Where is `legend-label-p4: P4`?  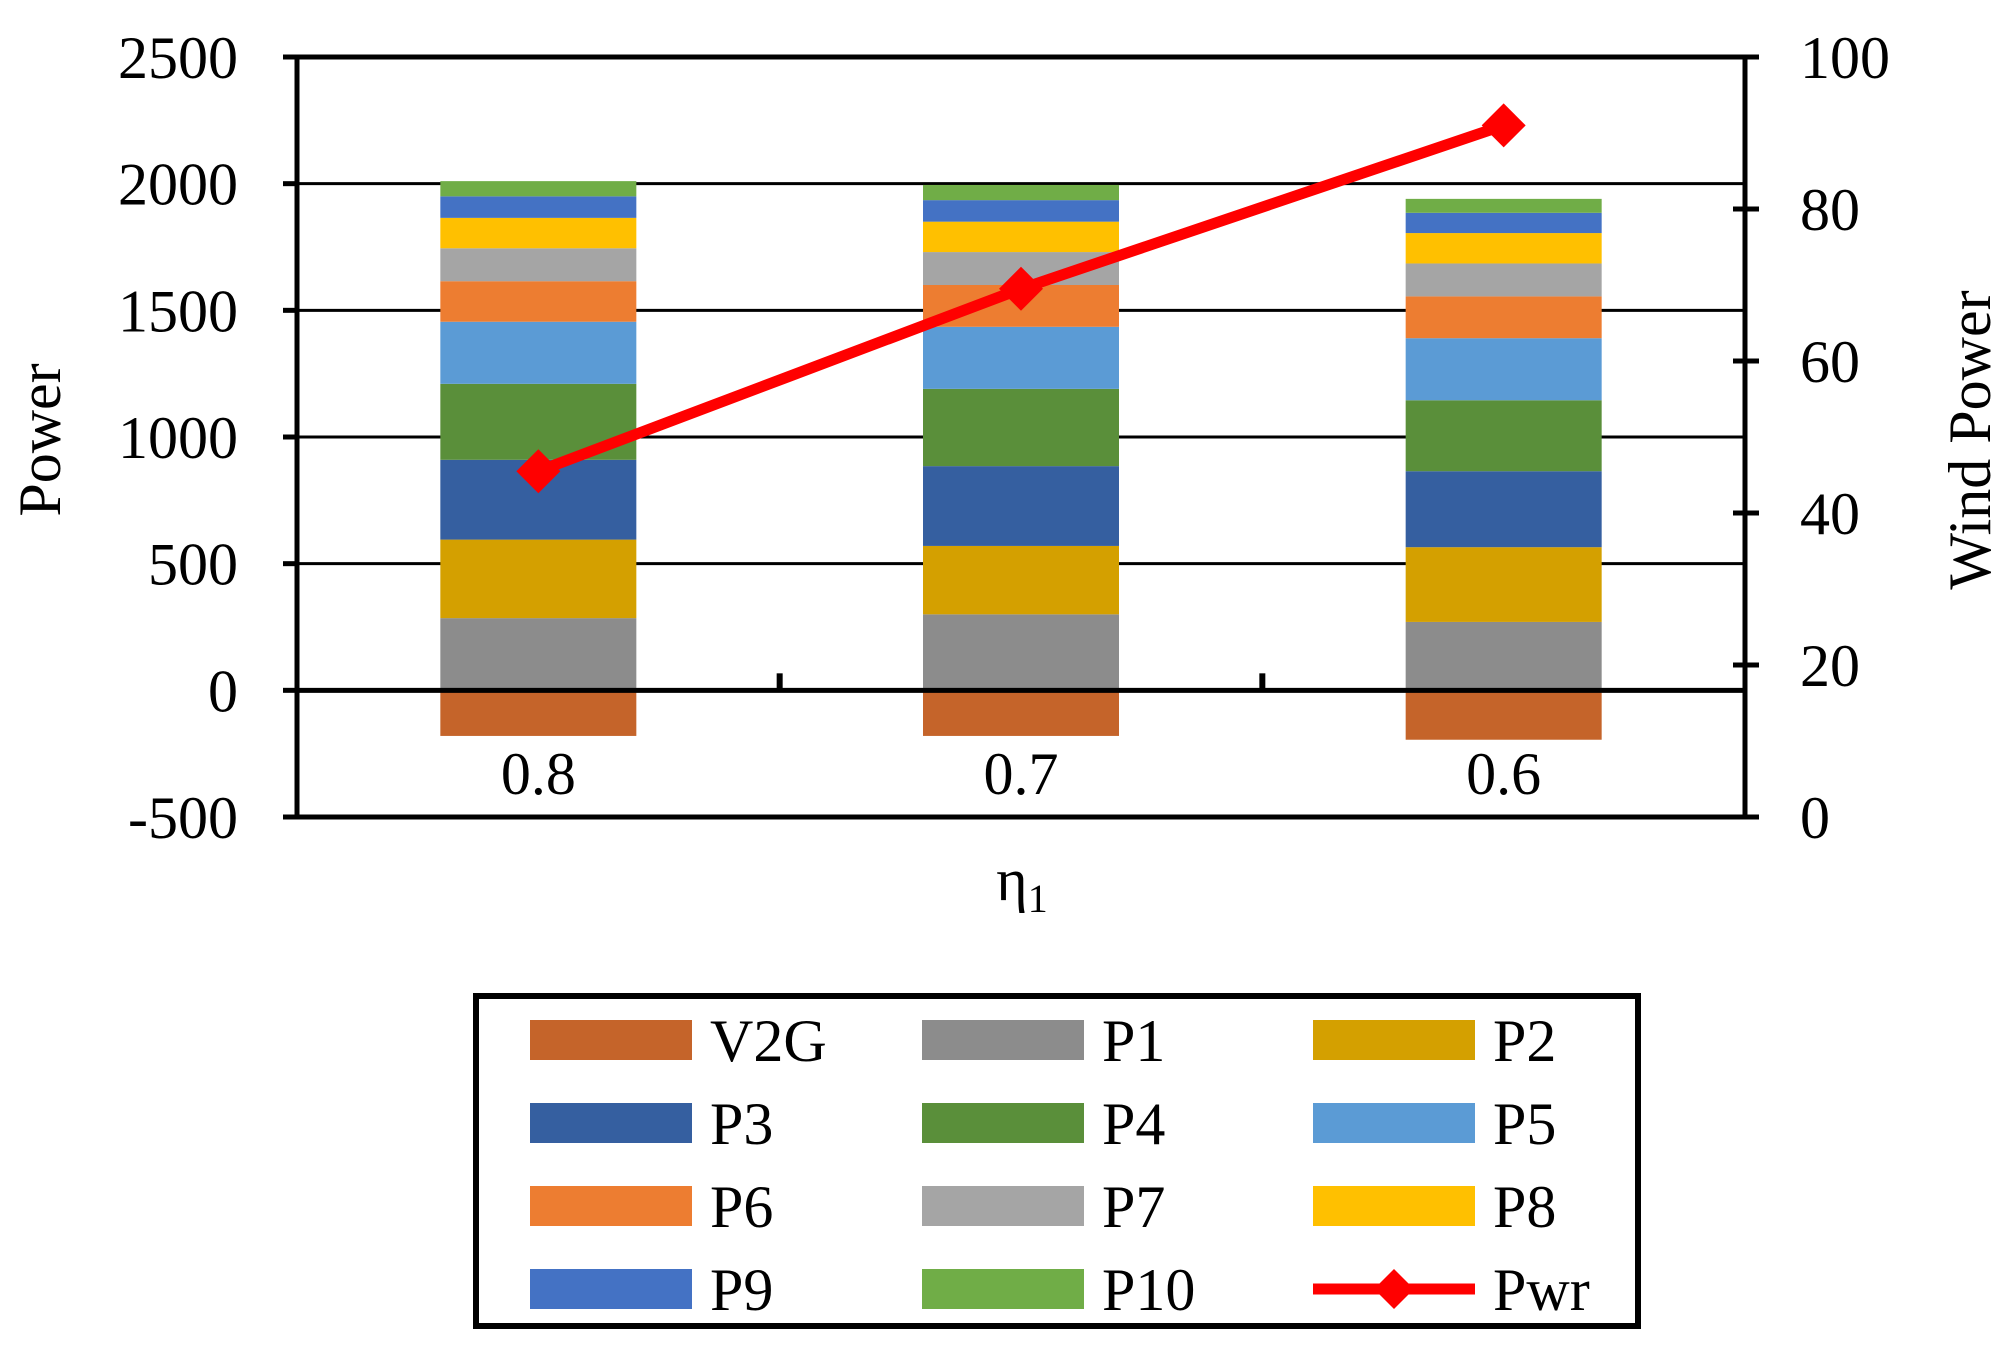 legend-label-p4: P4 is located at coordinates (1133, 1124).